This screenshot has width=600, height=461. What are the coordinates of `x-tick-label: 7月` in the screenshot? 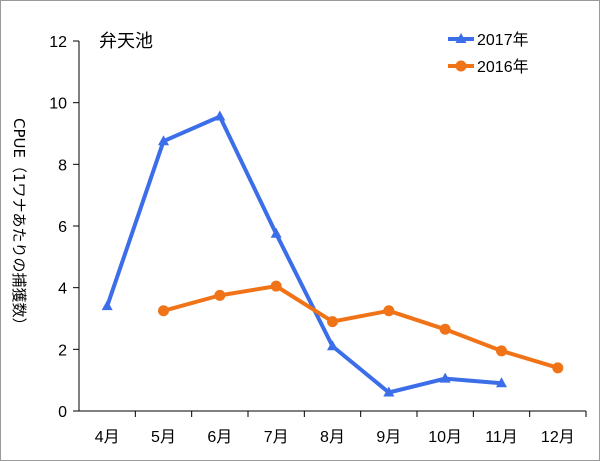 It's located at (276, 437).